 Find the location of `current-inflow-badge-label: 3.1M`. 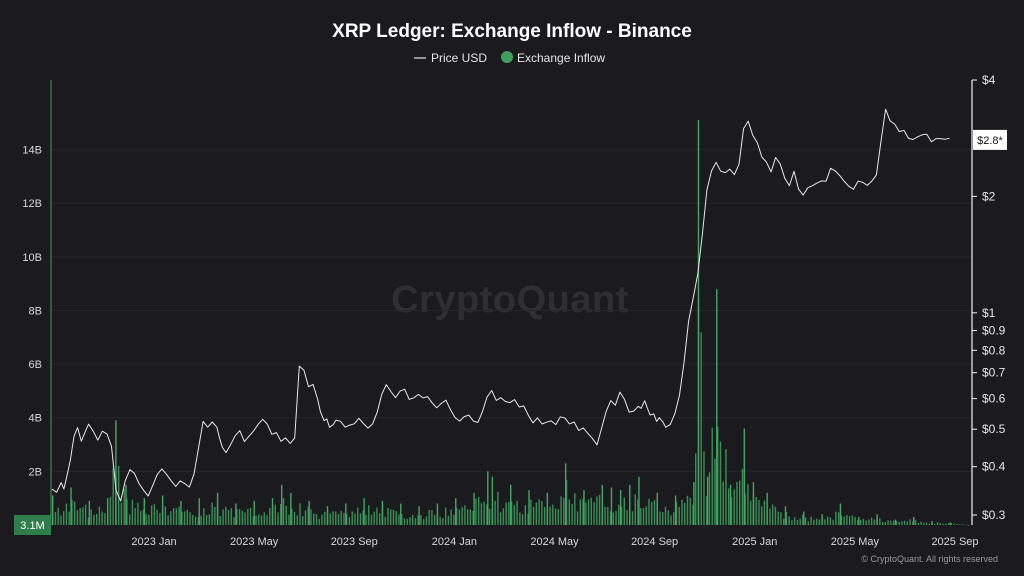

current-inflow-badge-label: 3.1M is located at coordinates (32, 526).